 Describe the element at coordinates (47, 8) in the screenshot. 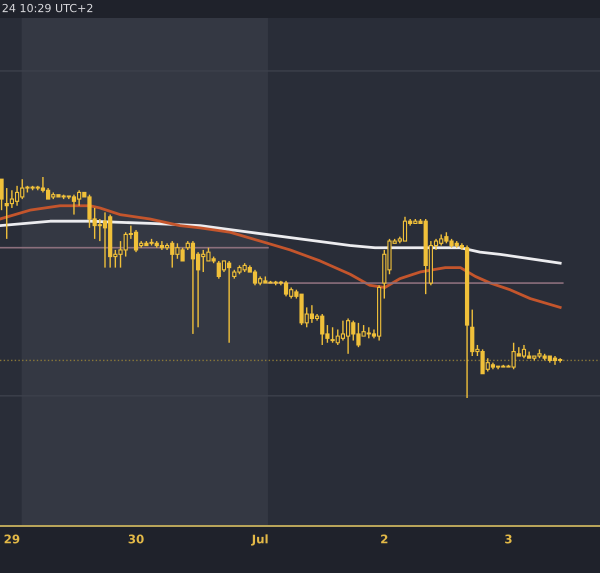

I see `chart-title: 24 10:29 UTC+2` at that location.